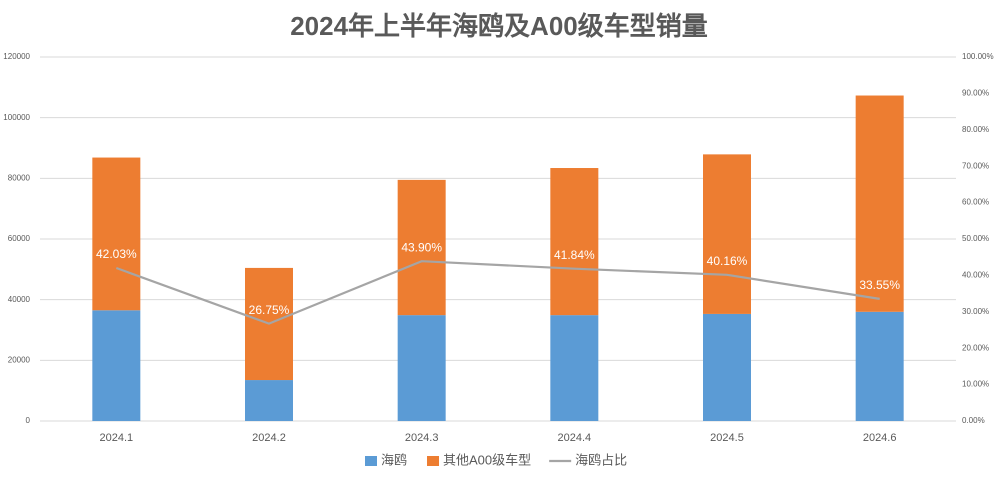 The width and height of the screenshot is (999, 479). I want to click on y2-tick-label: 40.00%, so click(975, 275).